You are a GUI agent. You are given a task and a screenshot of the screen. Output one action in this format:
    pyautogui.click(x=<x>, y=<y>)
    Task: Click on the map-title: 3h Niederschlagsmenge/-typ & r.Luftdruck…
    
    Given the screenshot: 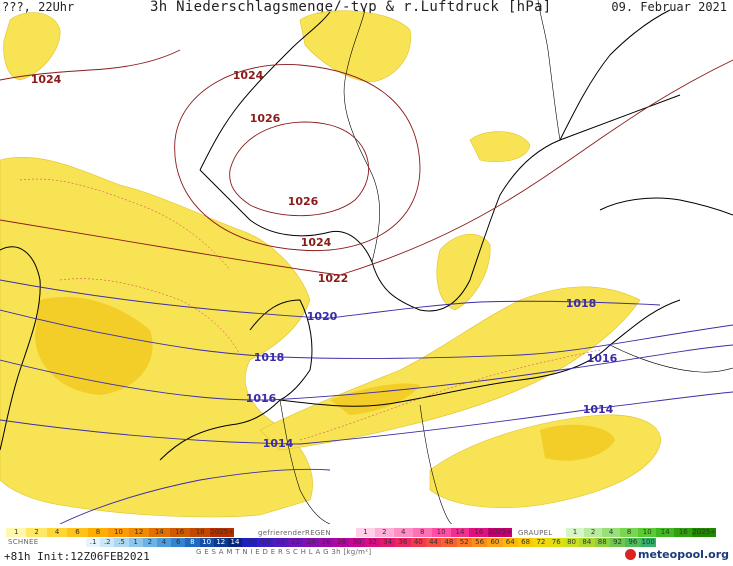 What is the action you would take?
    pyautogui.click(x=351, y=7)
    